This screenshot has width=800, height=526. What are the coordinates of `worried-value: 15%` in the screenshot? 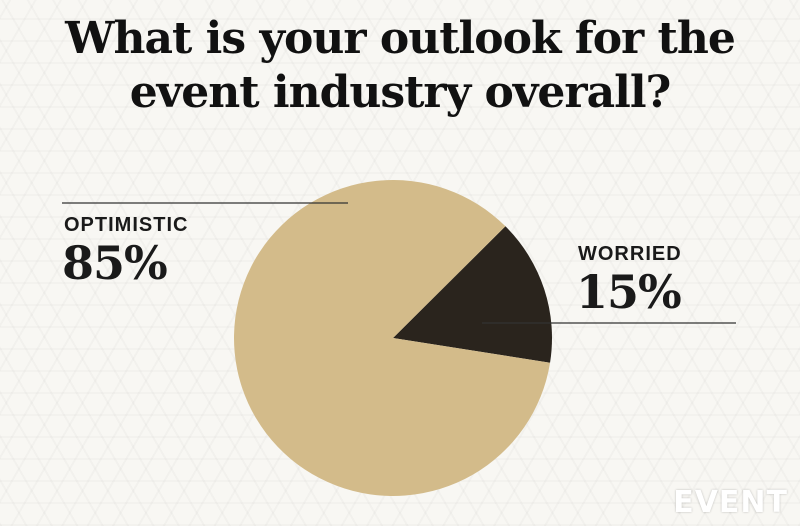 It's located at (629, 292).